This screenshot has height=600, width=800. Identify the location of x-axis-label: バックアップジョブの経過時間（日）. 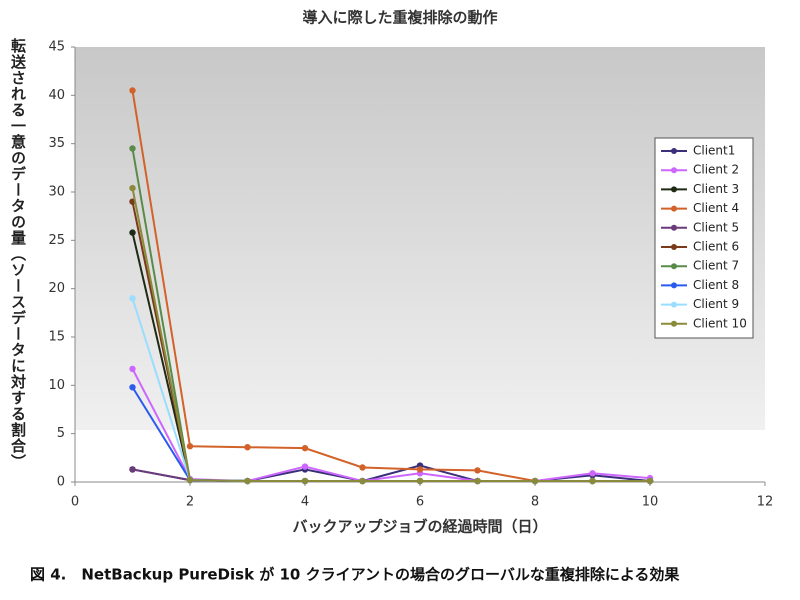
(419, 527).